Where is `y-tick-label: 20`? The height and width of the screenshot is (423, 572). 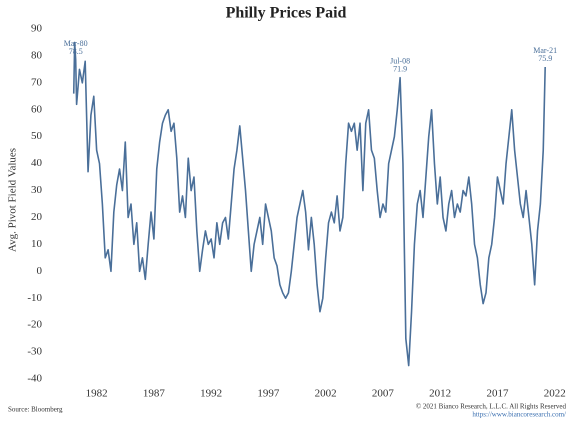 y-tick-label: 20 is located at coordinates (37, 217).